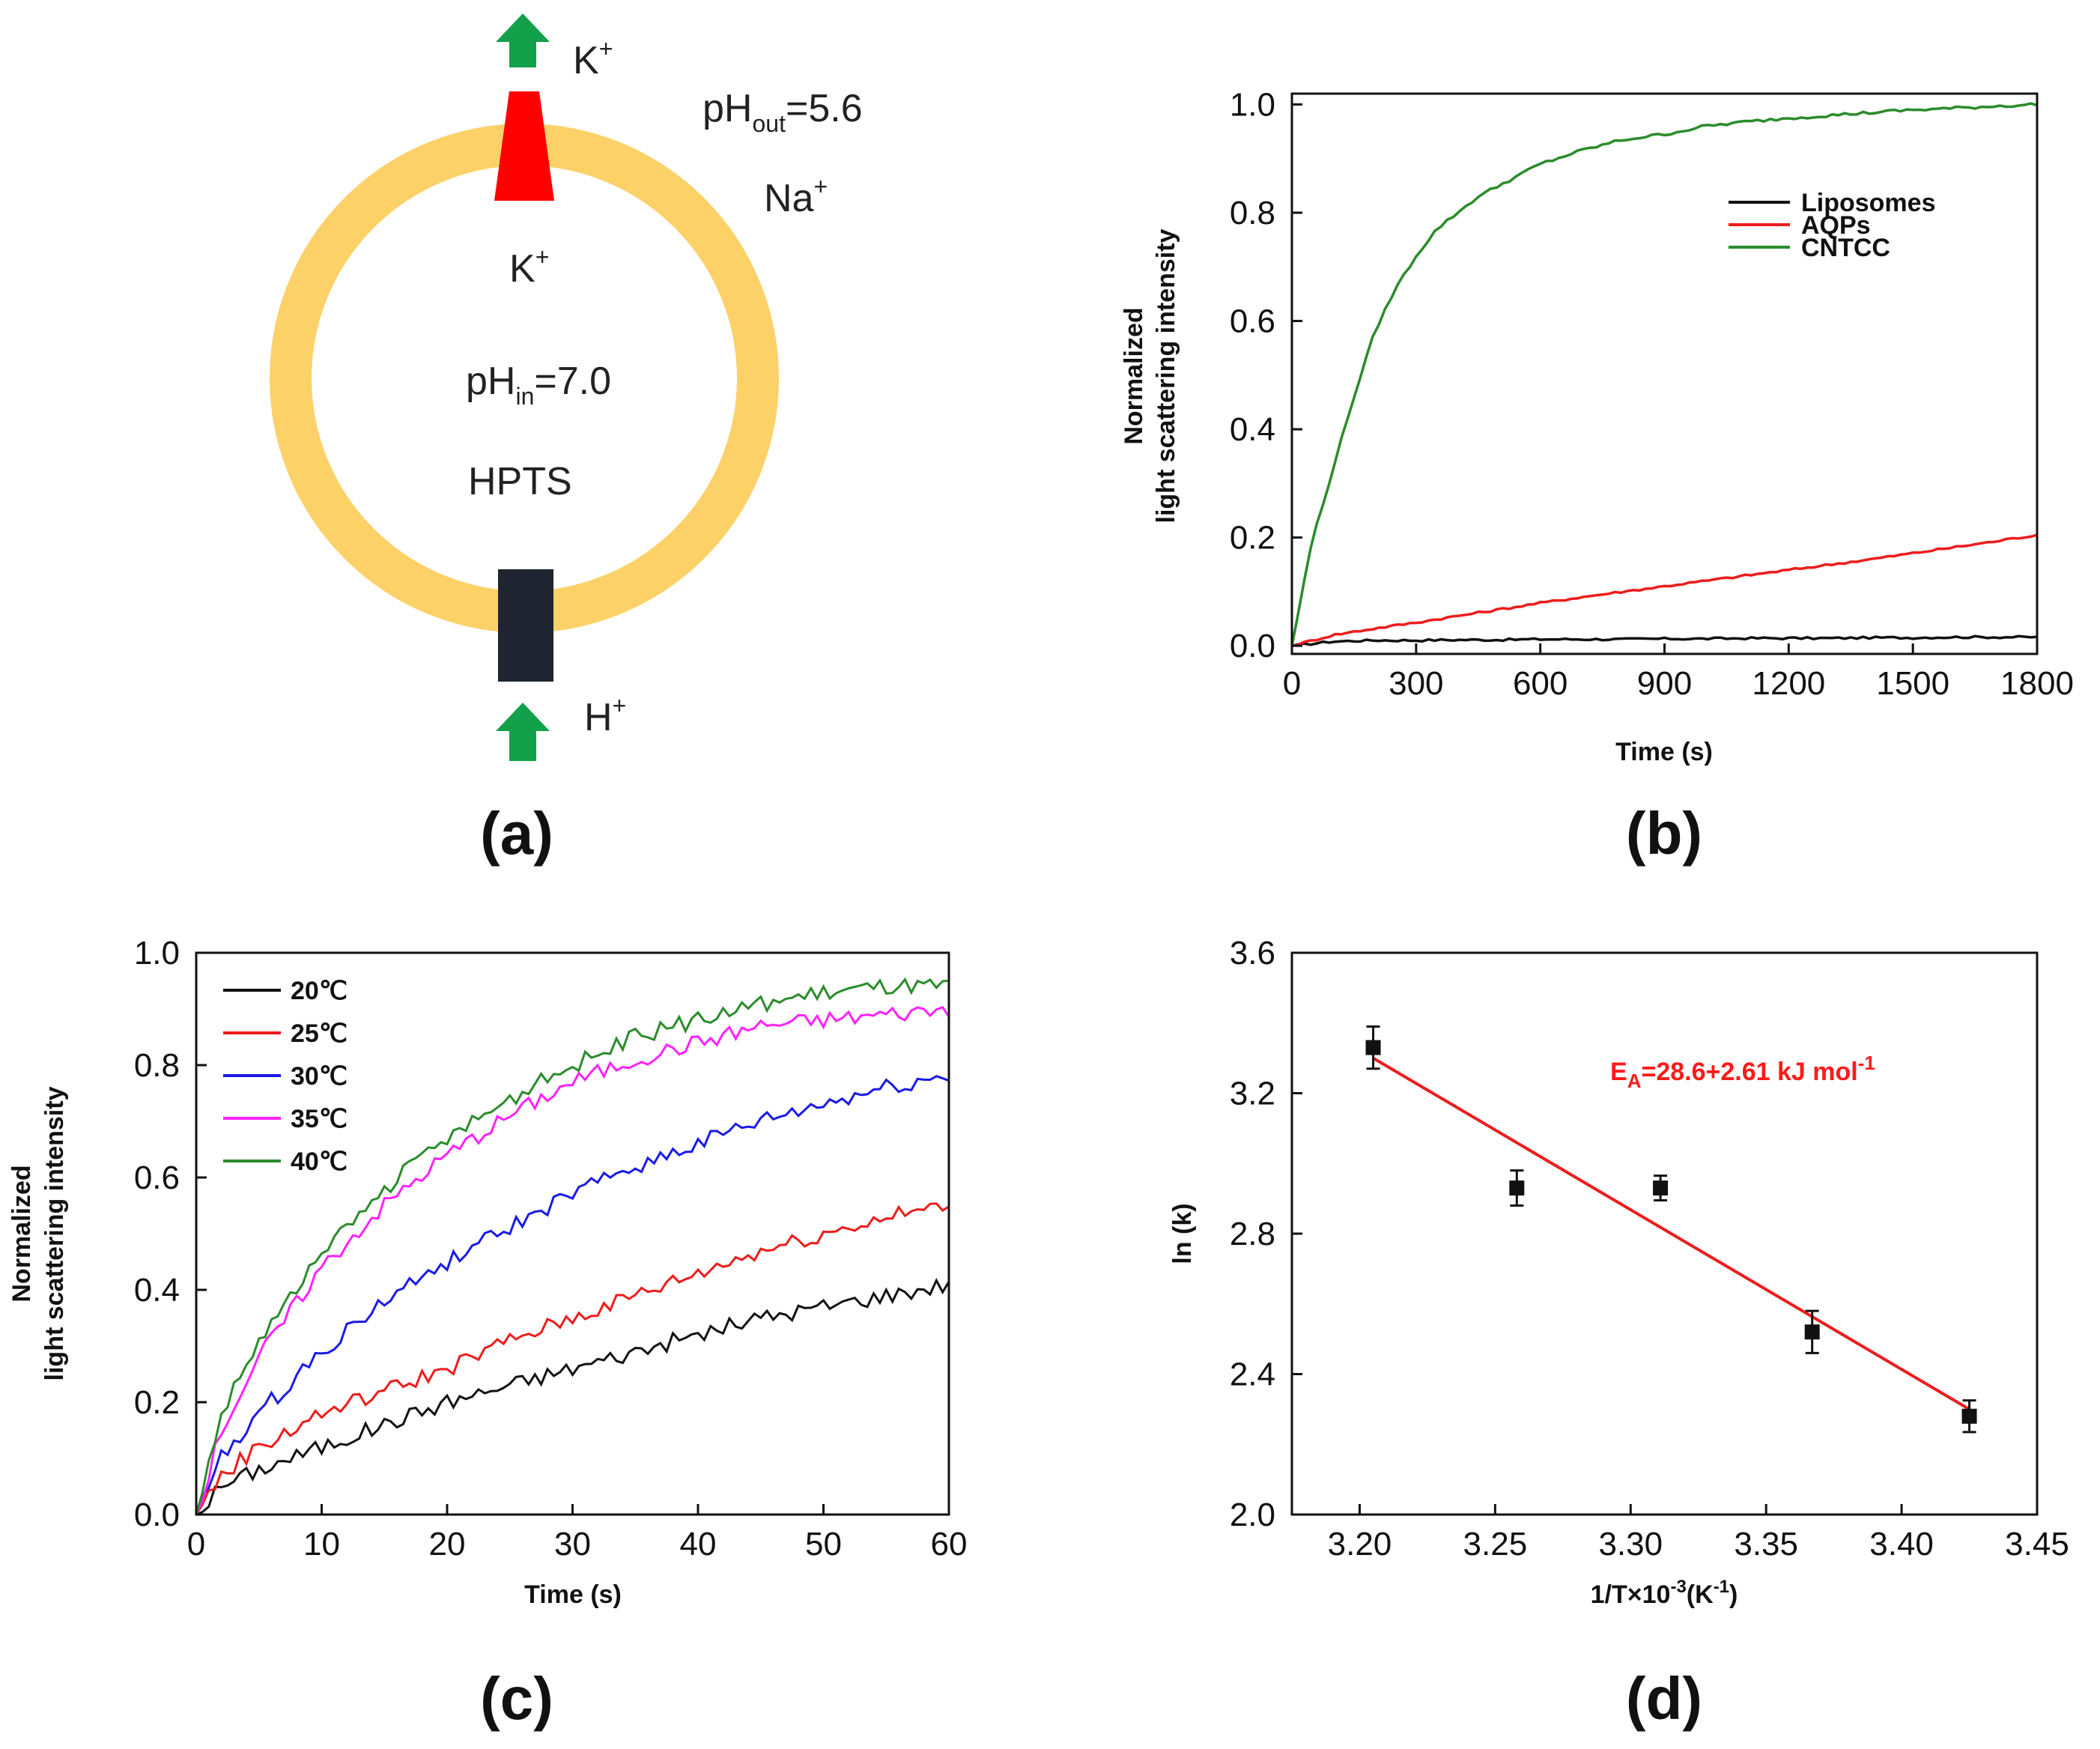 The height and width of the screenshot is (1749, 2100). I want to click on chart-b-xtick-label: 900, so click(1664, 683).